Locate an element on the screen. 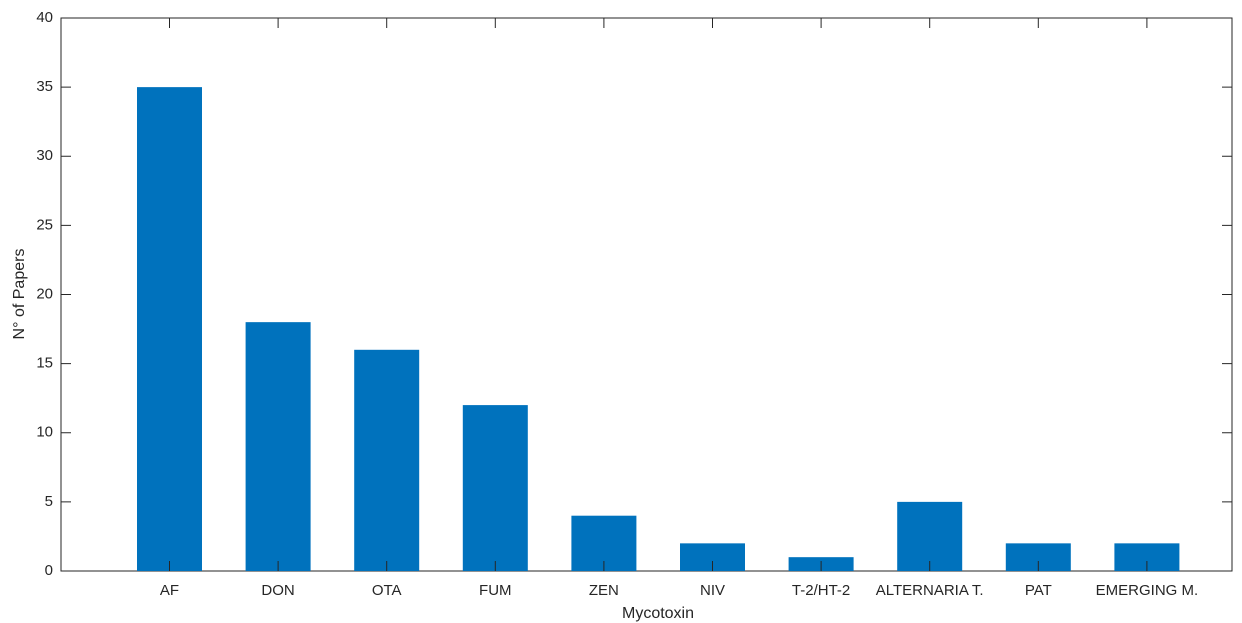 The image size is (1242, 623). x-tick-label: ALTERNARIA T. is located at coordinates (930, 590).